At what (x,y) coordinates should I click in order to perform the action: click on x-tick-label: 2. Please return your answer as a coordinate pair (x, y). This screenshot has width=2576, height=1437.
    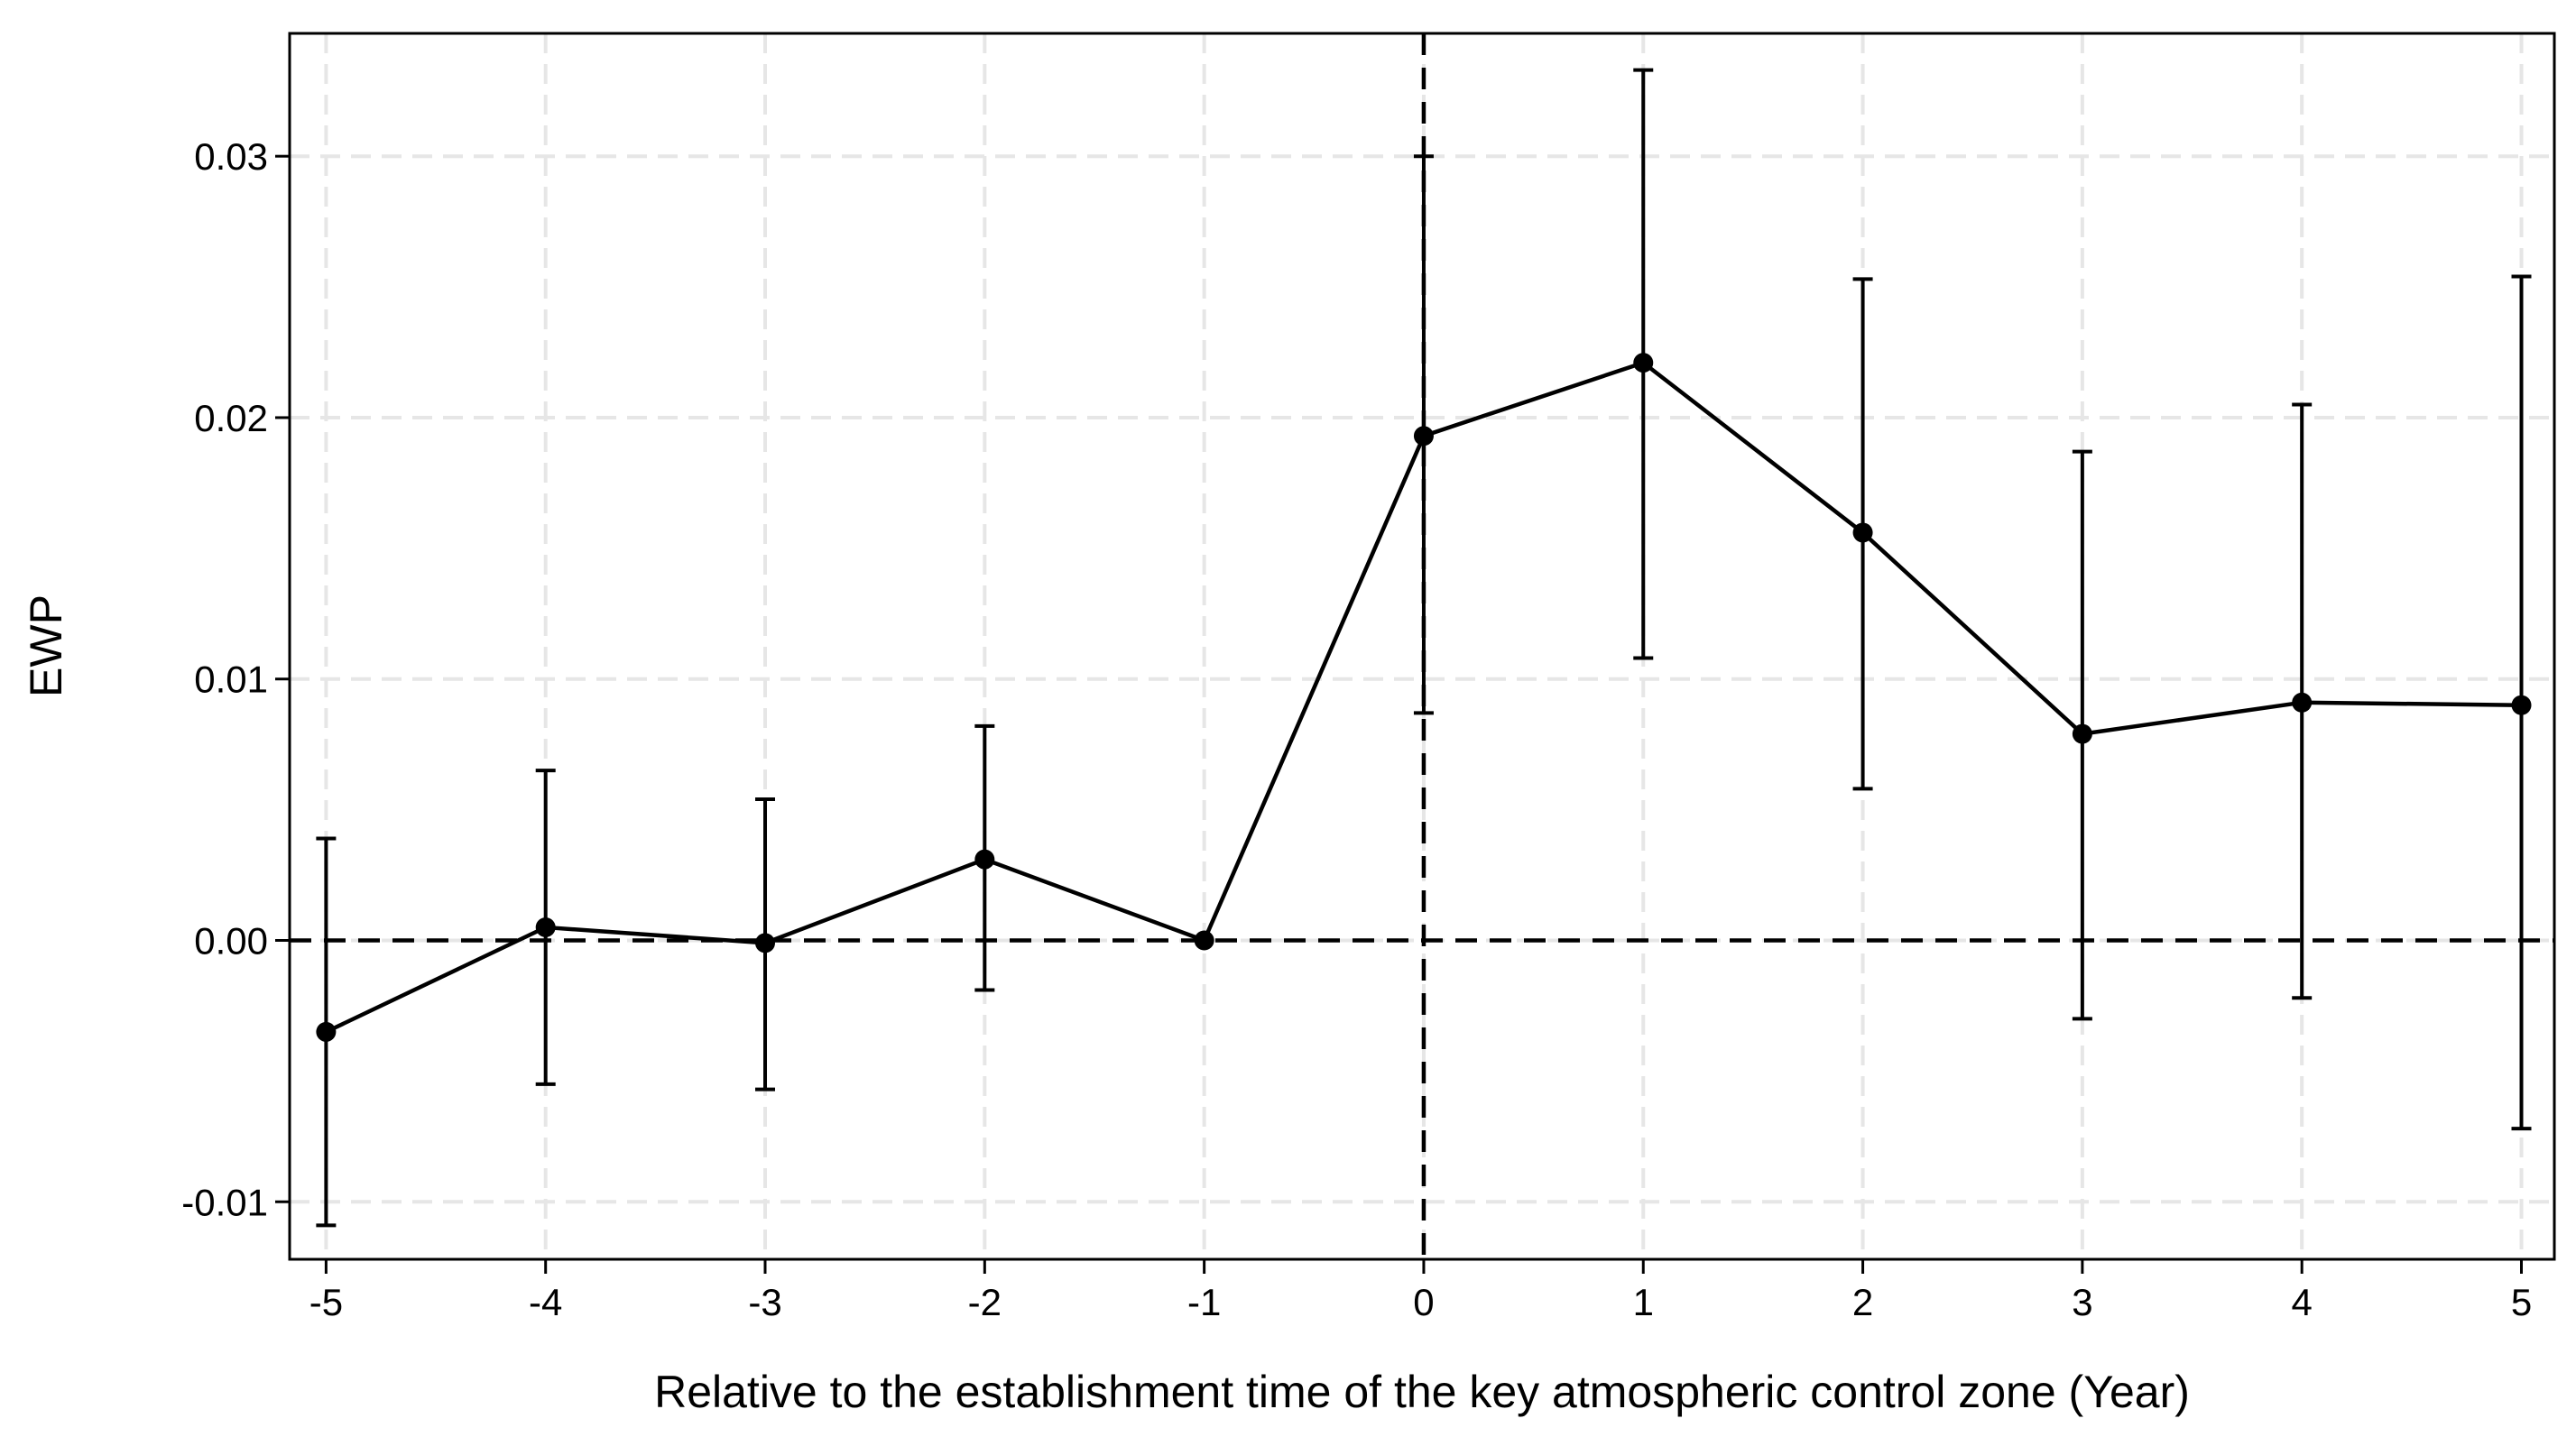
    Looking at the image, I should click on (1862, 1302).